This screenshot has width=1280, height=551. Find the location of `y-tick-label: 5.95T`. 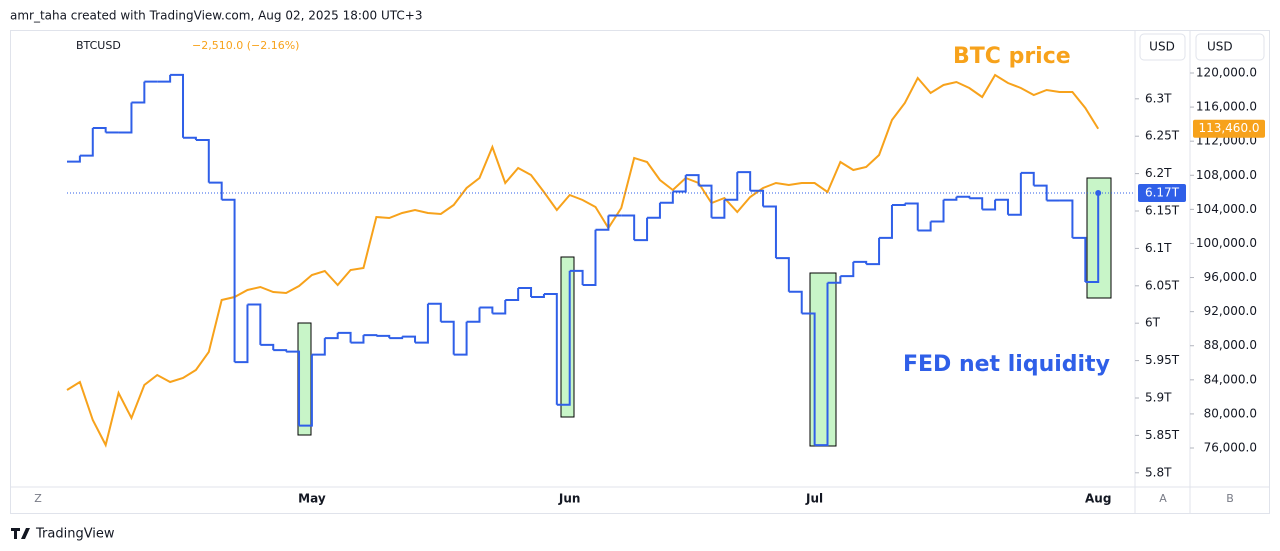

y-tick-label: 5.95T is located at coordinates (1162, 360).